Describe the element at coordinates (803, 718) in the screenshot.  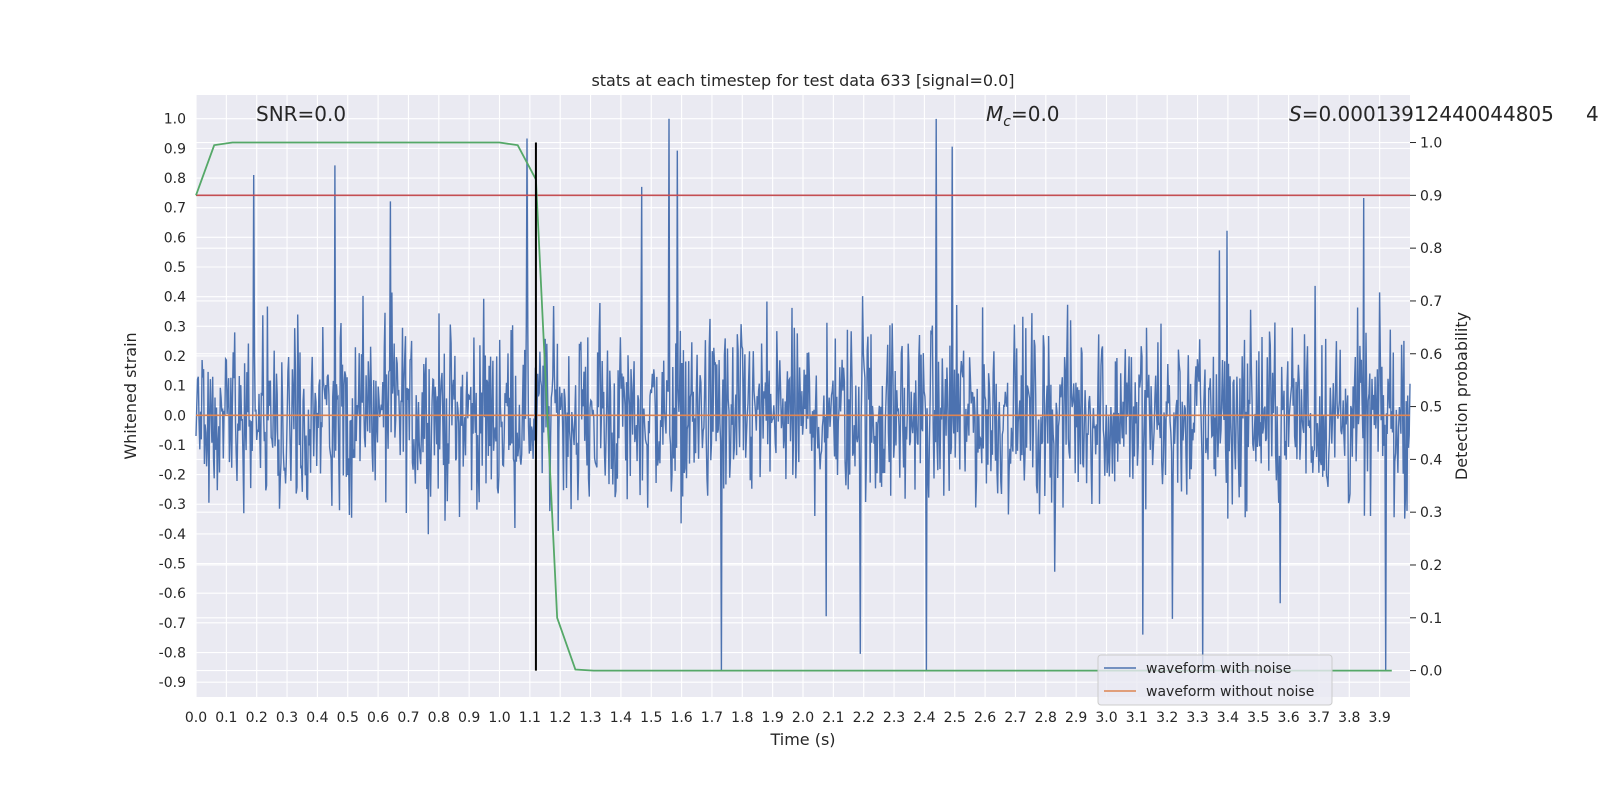
I see `x-tick-label: 2.0` at that location.